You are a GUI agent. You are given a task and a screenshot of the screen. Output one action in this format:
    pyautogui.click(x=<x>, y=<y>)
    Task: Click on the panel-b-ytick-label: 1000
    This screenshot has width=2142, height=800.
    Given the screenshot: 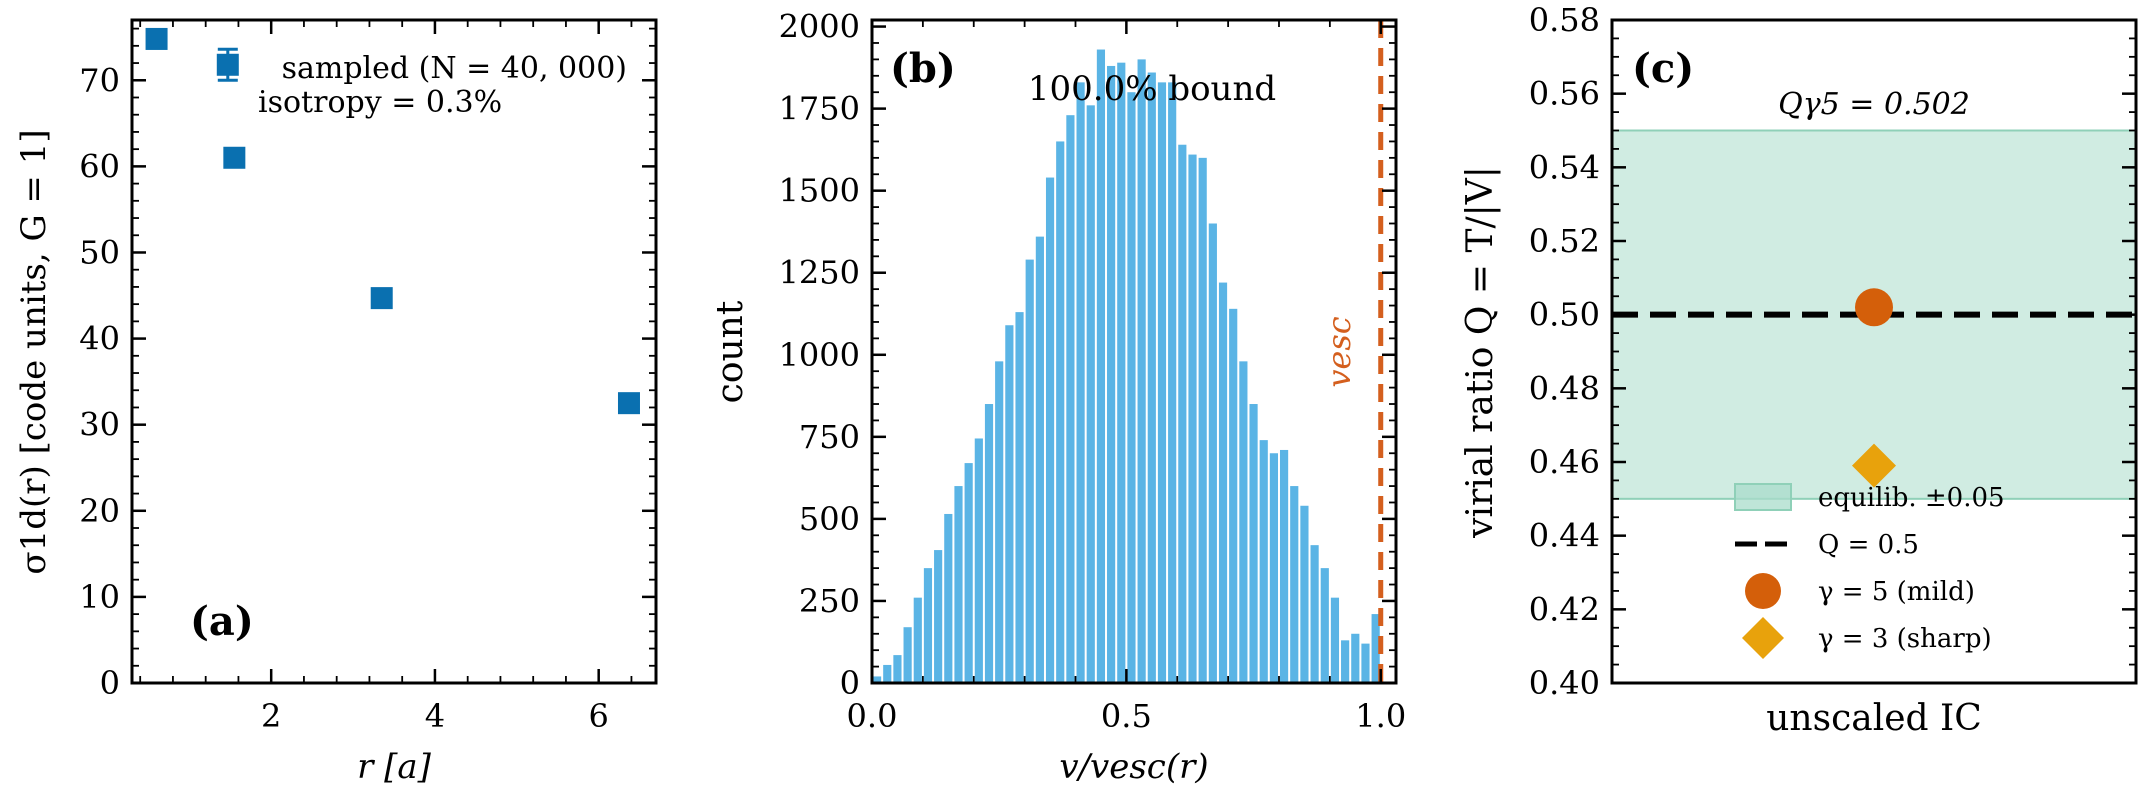 What is the action you would take?
    pyautogui.click(x=819, y=355)
    